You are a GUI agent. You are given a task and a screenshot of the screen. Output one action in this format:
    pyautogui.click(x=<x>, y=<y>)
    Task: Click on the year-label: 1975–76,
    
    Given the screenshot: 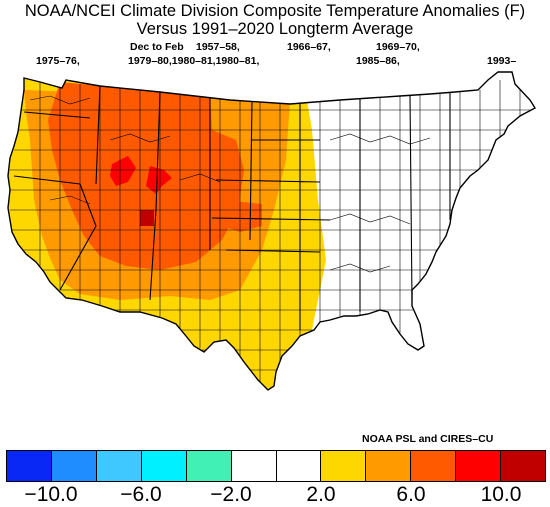 What is the action you would take?
    pyautogui.click(x=58, y=61)
    